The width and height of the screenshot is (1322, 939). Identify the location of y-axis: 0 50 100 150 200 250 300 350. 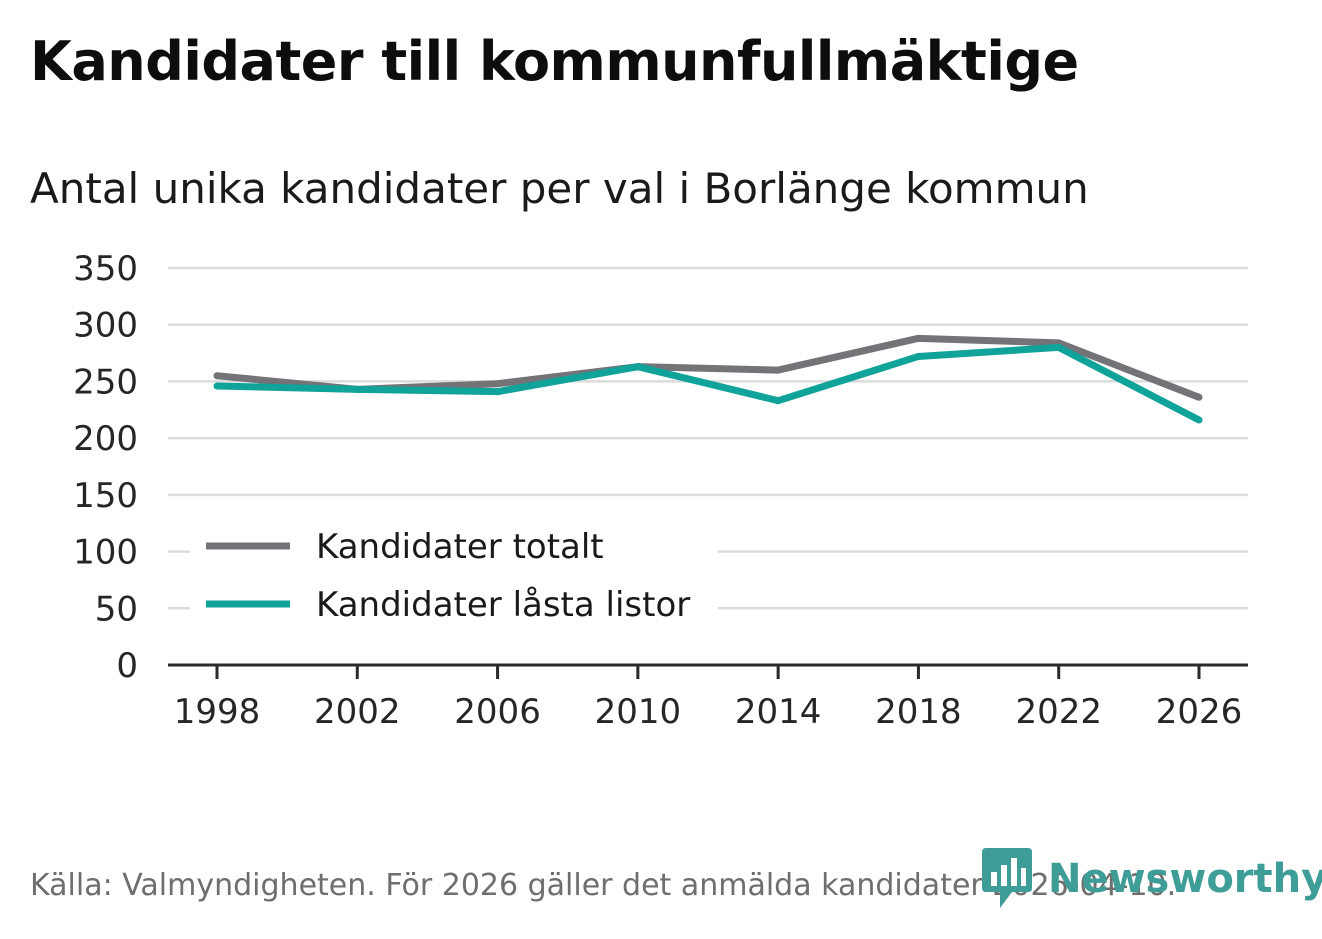
(105, 467).